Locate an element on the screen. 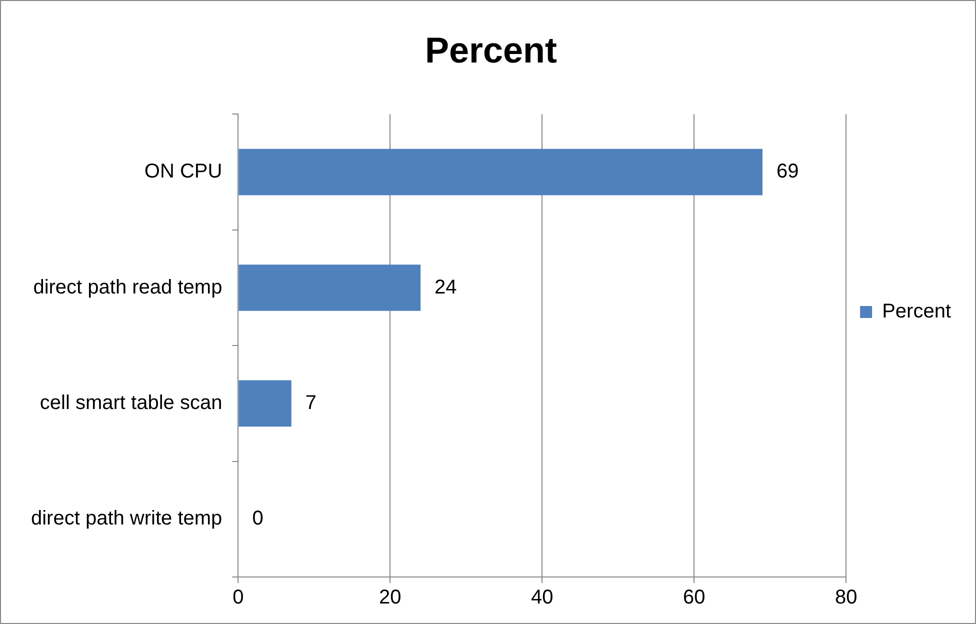  chart-title: Percent is located at coordinates (491, 50).